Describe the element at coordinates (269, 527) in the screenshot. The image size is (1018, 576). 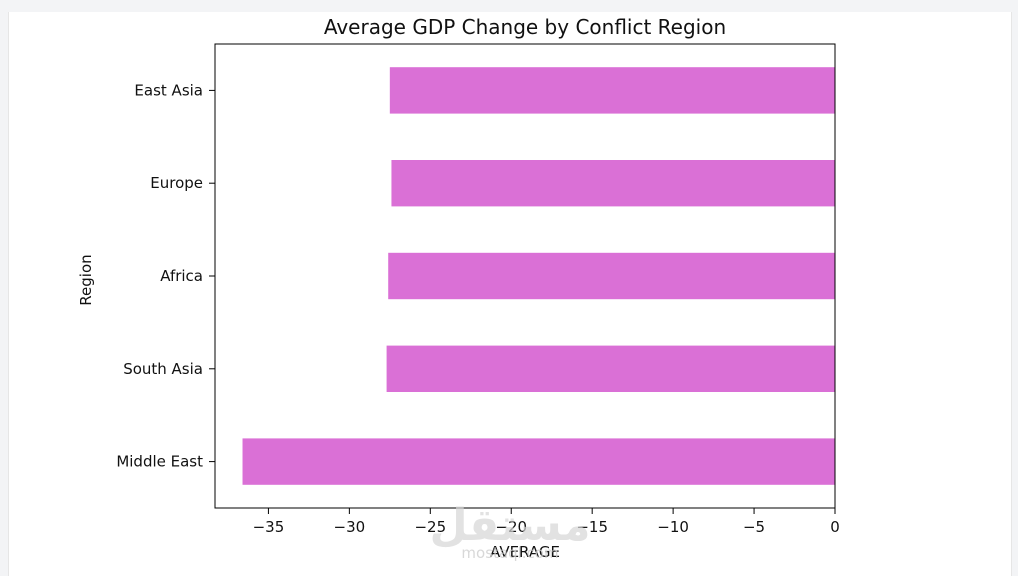
I see `x-tick-label: −35` at that location.